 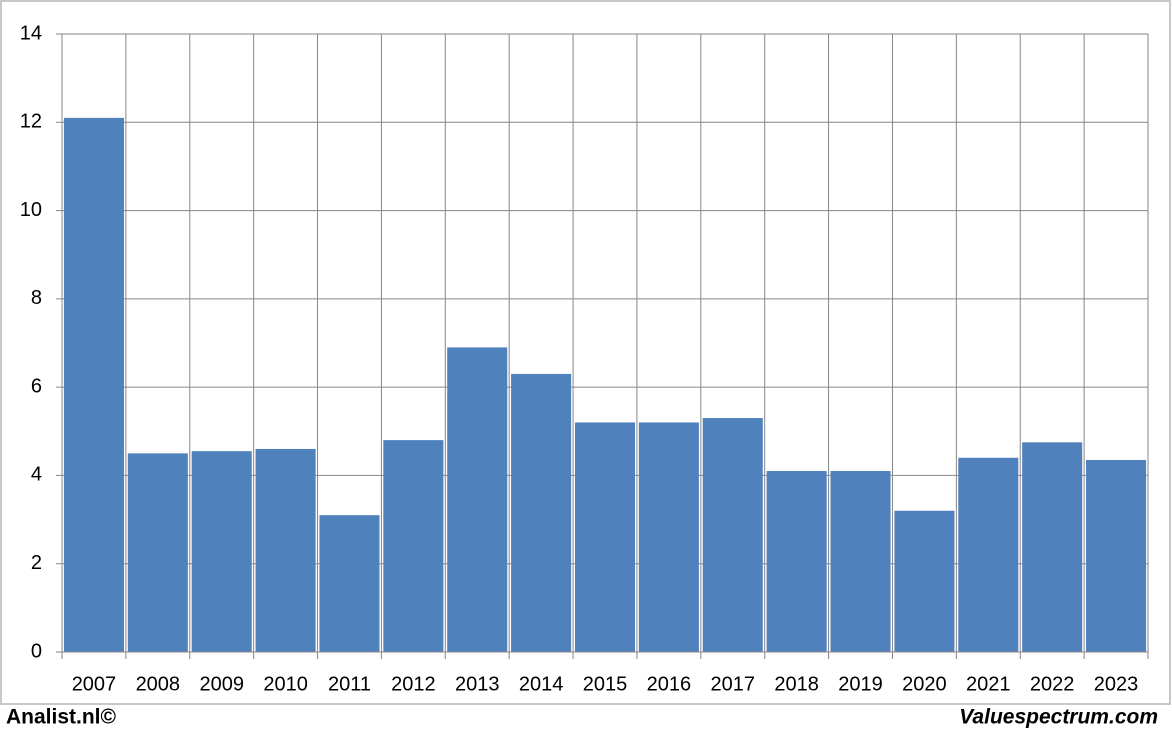 What do you see at coordinates (158, 684) in the screenshot?
I see `x-tick-label: 2008` at bounding box center [158, 684].